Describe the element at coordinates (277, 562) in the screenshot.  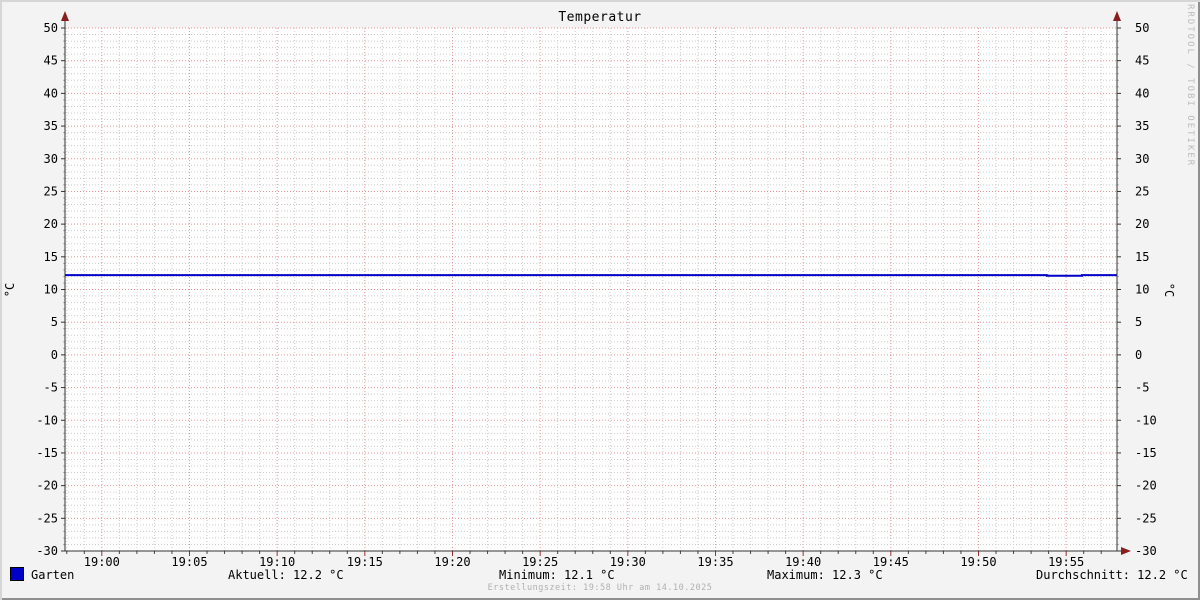
I see `svg-text: 19:10` at that location.